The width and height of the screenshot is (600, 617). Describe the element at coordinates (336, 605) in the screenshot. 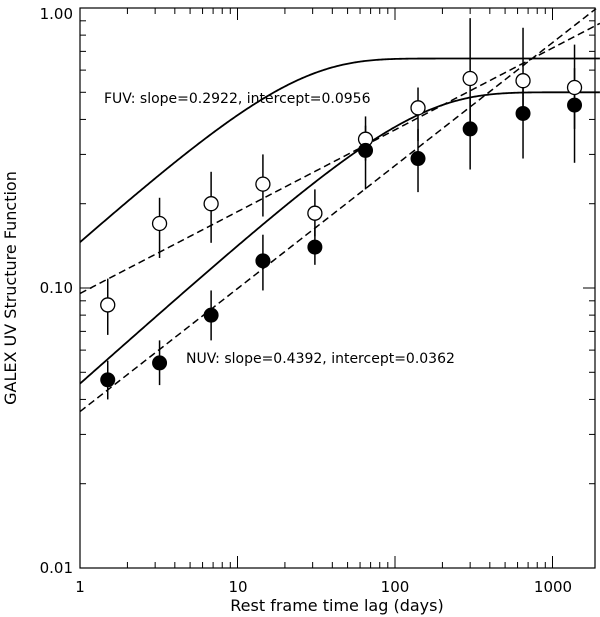

I see `x-axis-label: Rest frame time lag (days)` at that location.